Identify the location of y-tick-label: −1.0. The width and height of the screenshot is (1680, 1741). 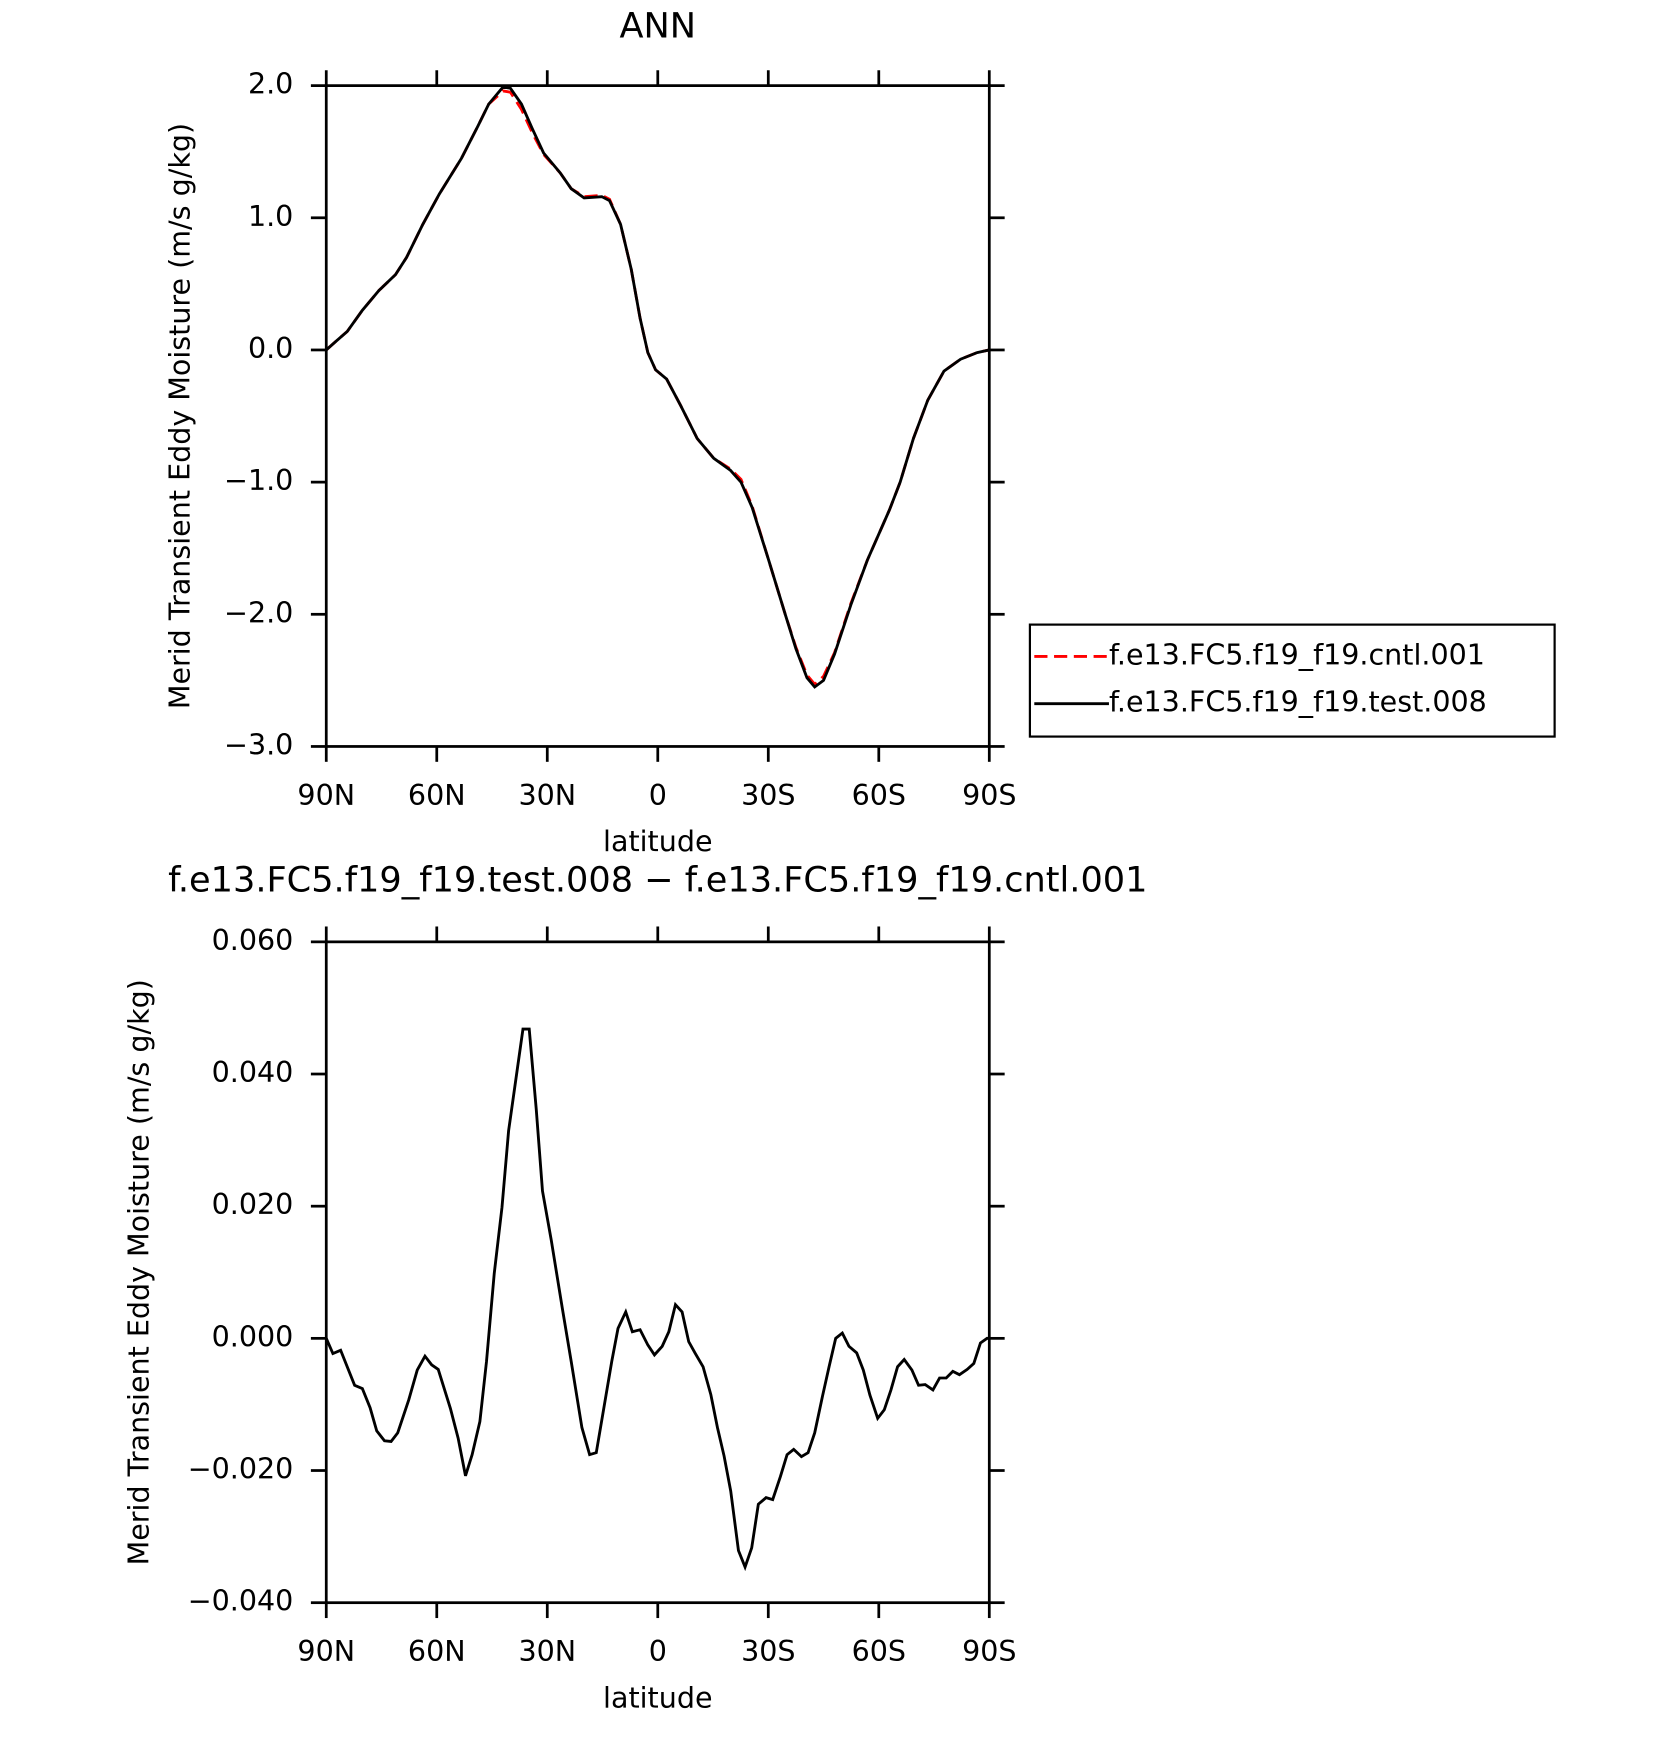
(258, 480).